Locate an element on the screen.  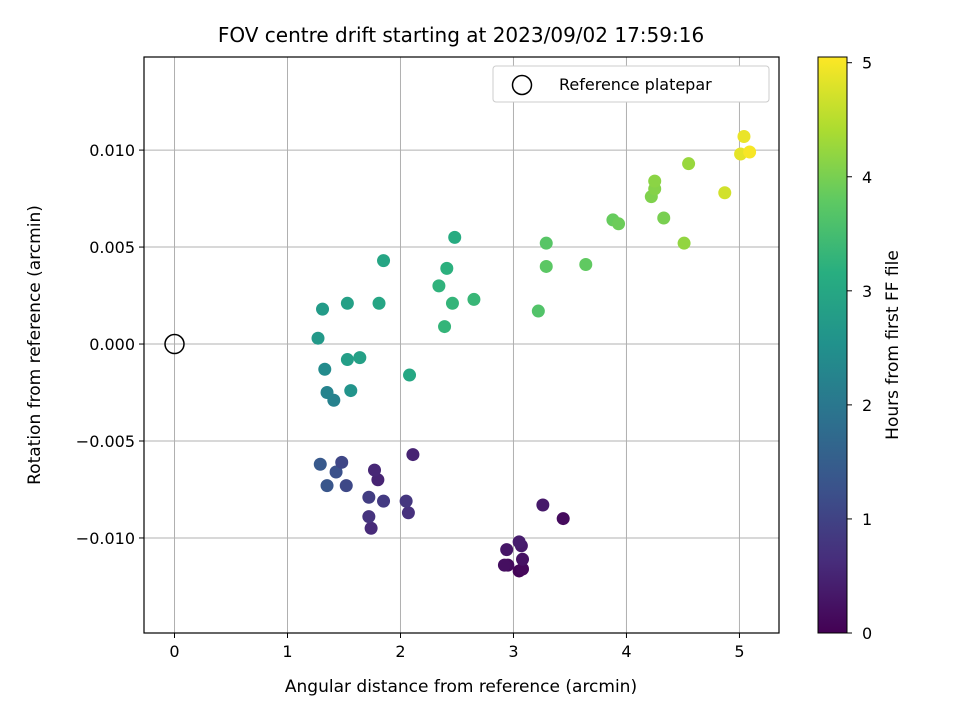
colorbar-tick-label: 3 is located at coordinates (867, 291).